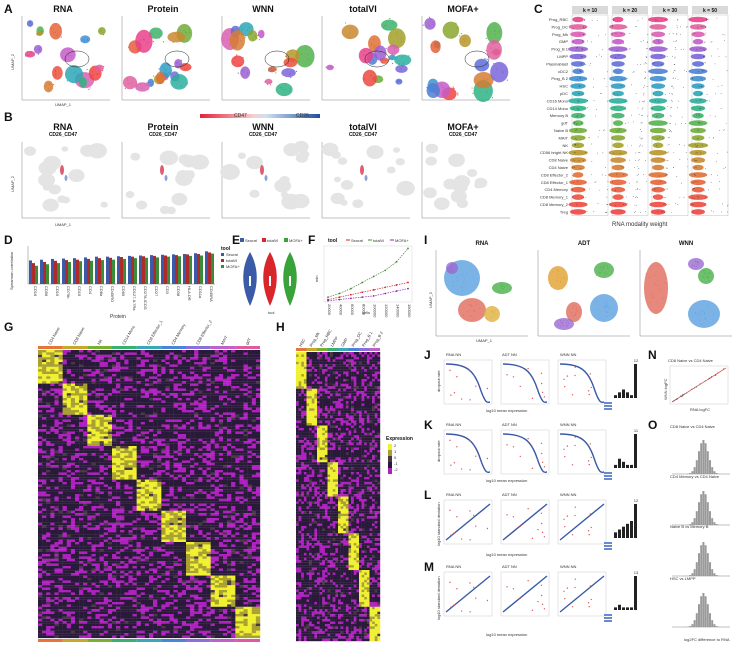 The image size is (740, 646). Describe the element at coordinates (340, 310) in the screenshot. I see `x-tick-label: 40000` at that location.